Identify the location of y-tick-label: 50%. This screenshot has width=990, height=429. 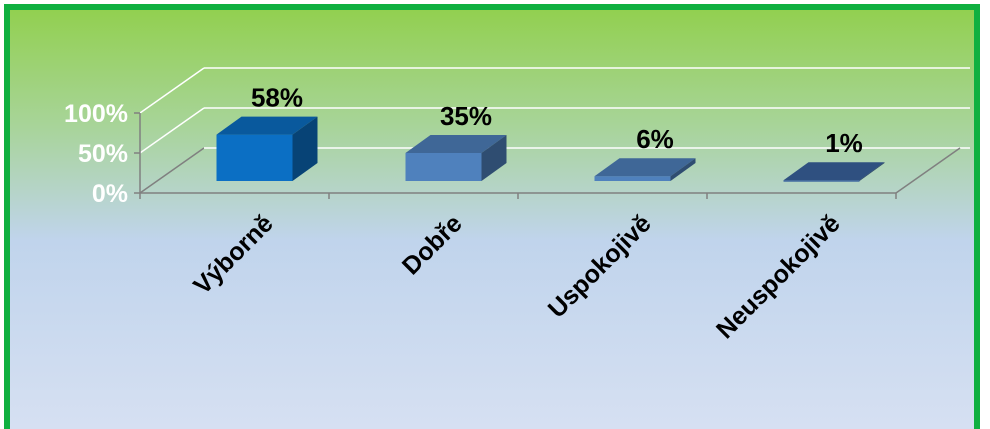
(103, 154).